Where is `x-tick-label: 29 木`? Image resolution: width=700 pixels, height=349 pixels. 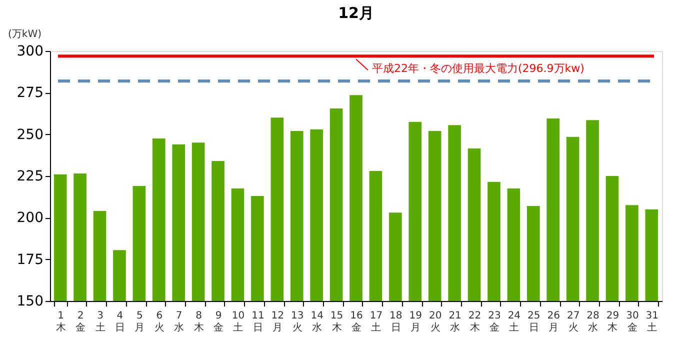
x-tick-label: 29 木 is located at coordinates (613, 322).